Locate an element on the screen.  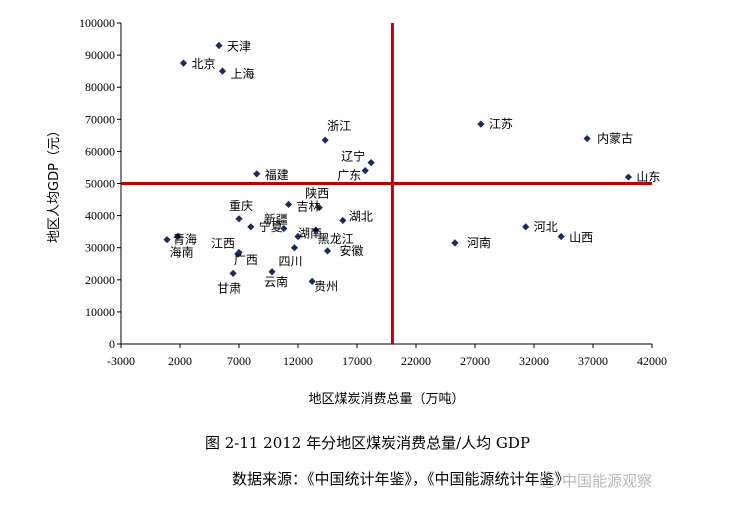
wechat-icon is located at coordinates (549, 480).